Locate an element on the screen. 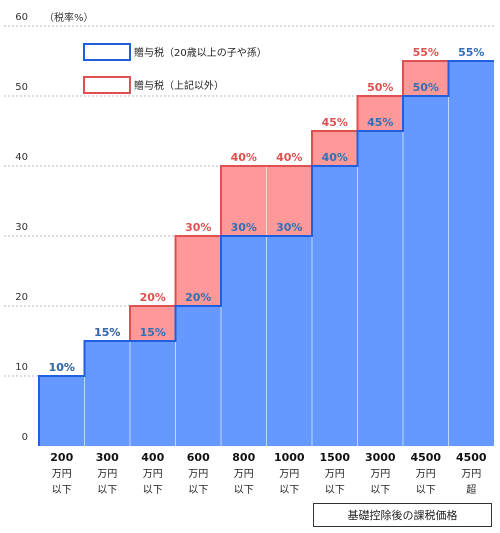 The height and width of the screenshot is (533, 500). data-label-others: 20% is located at coordinates (153, 297).